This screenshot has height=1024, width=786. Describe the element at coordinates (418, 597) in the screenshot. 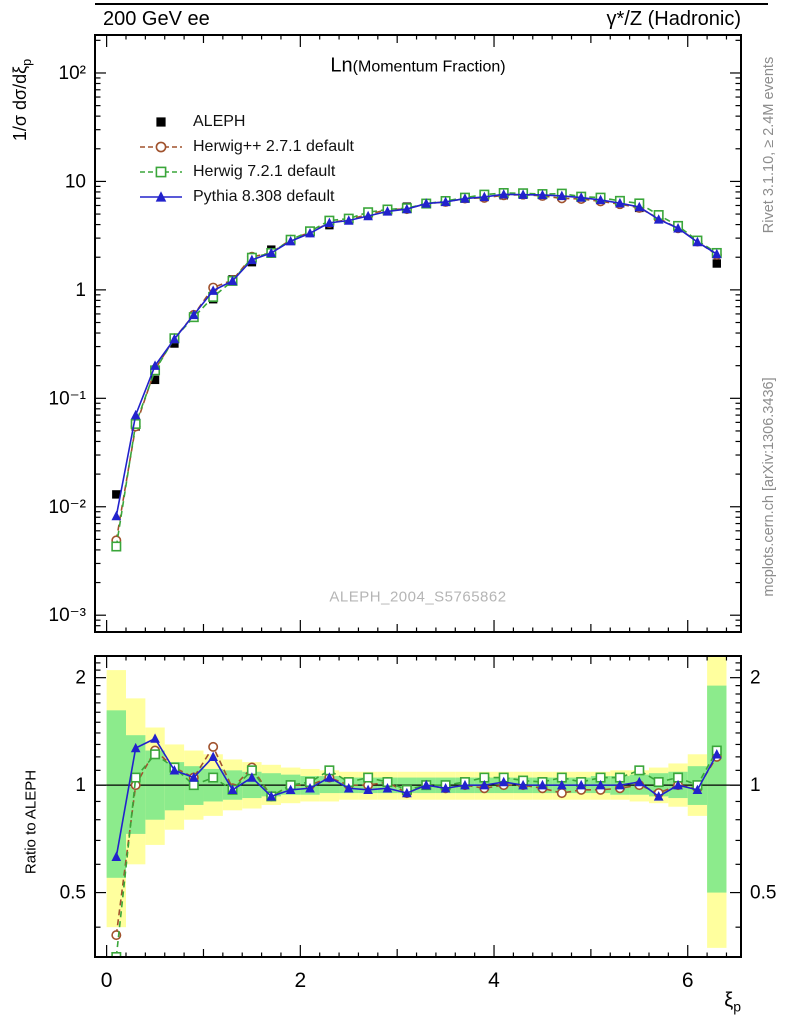

I see `analysis-watermark: ALEPH_2004_S5765862` at that location.